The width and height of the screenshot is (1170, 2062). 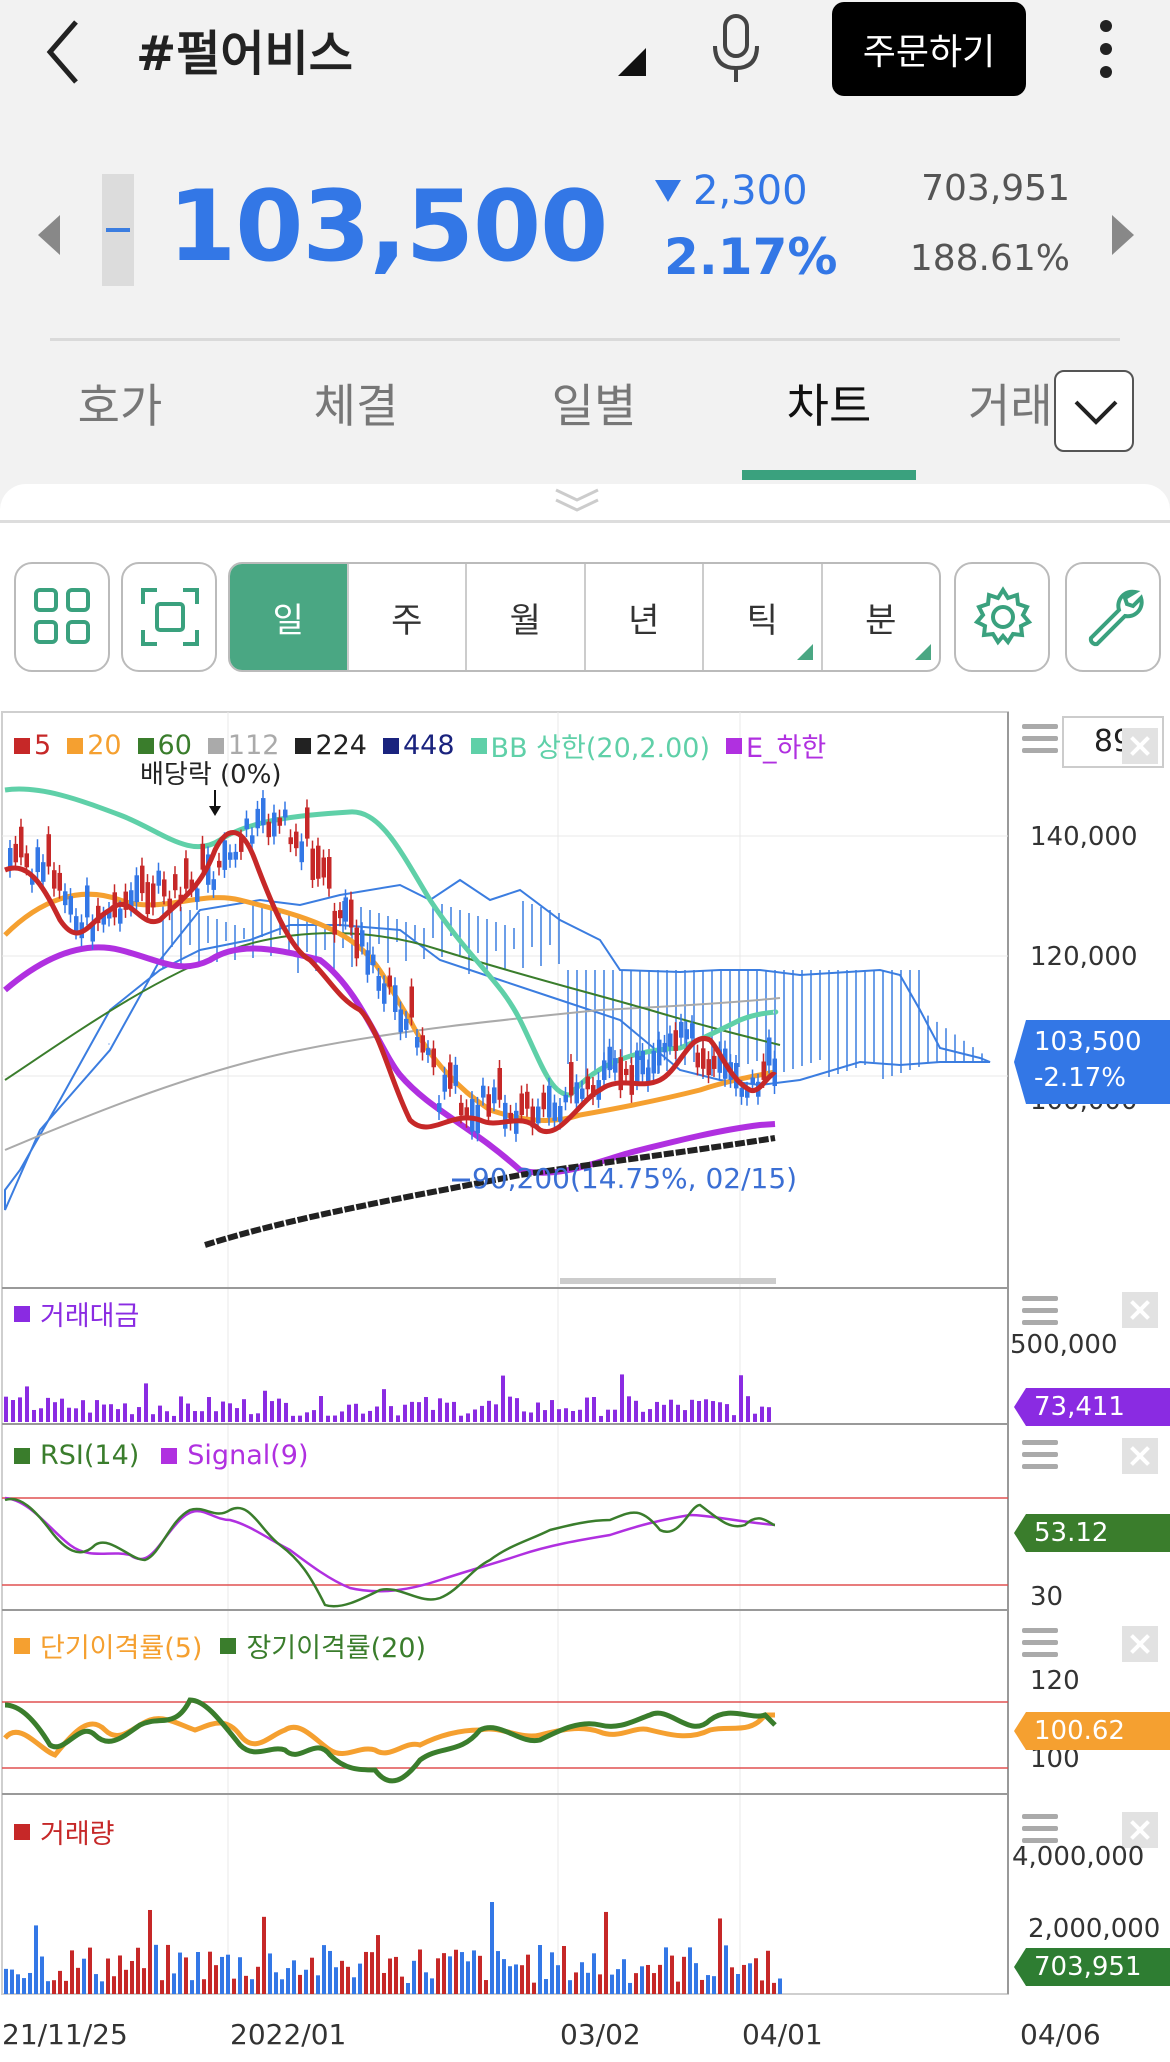 What do you see at coordinates (881, 617) in the screenshot?
I see `period-minute: 분` at bounding box center [881, 617].